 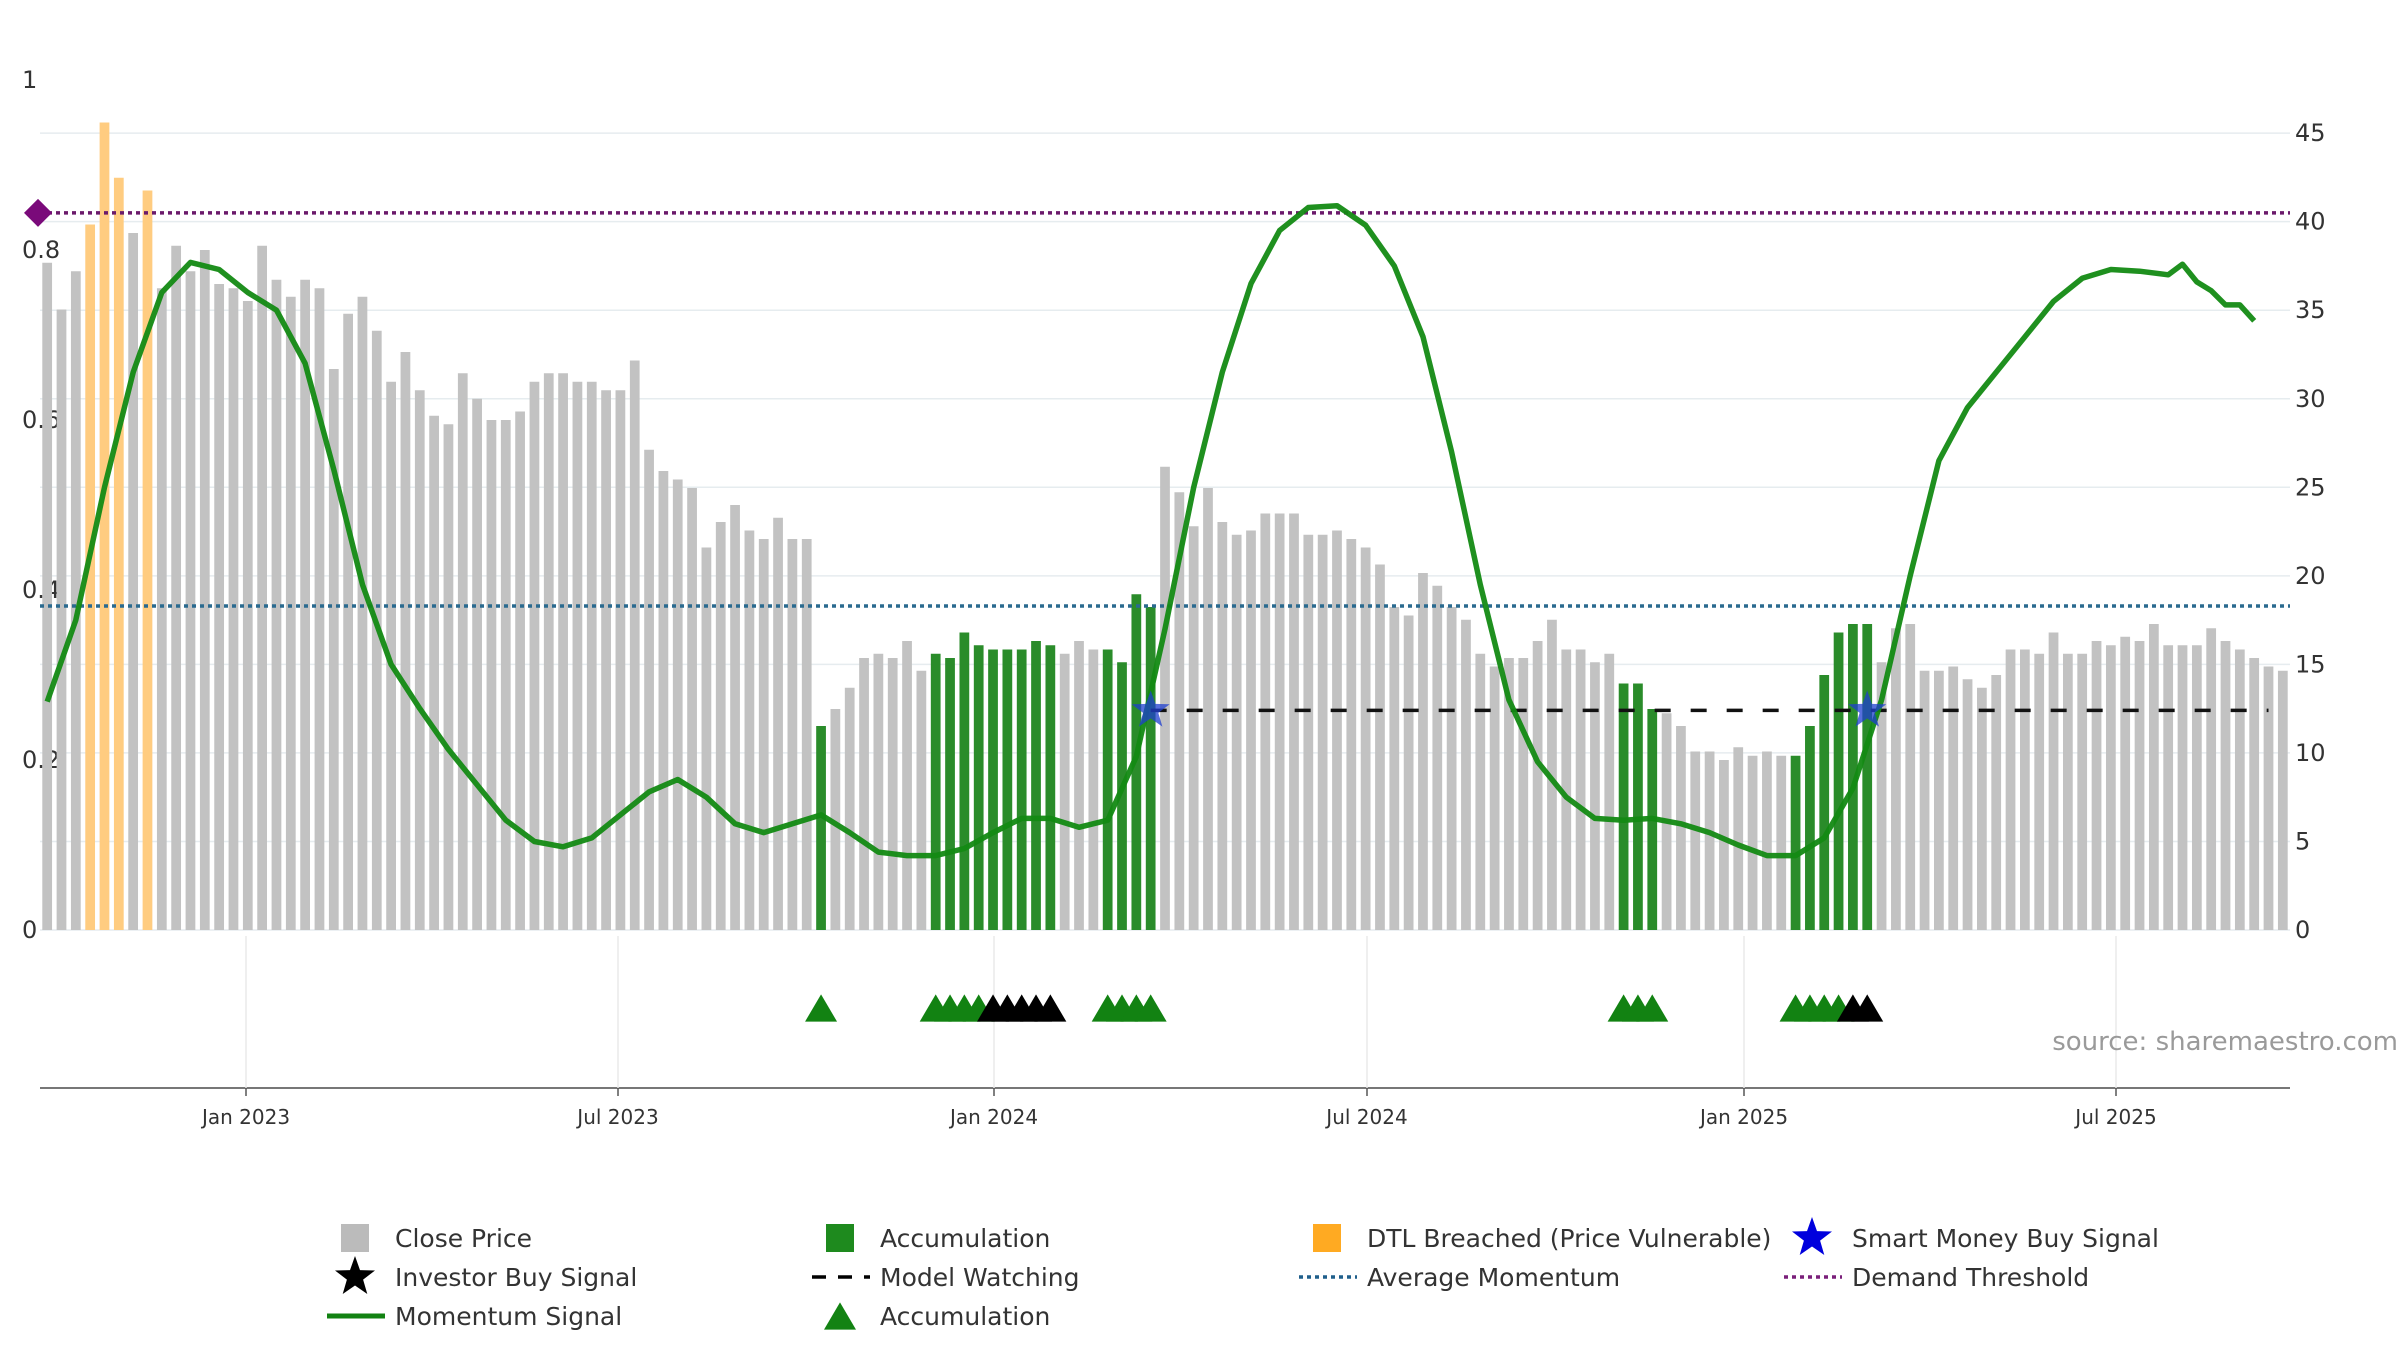 What do you see at coordinates (2310, 664) in the screenshot?
I see `y-right-tick-label: 15` at bounding box center [2310, 664].